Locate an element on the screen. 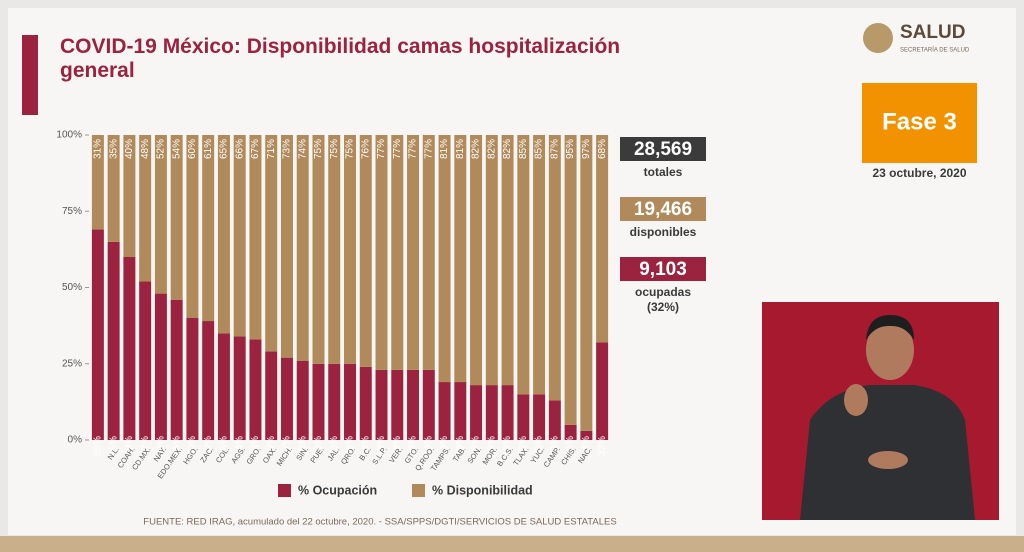 This screenshot has height=552, width=1024. bottom-stripe is located at coordinates (512, 544).